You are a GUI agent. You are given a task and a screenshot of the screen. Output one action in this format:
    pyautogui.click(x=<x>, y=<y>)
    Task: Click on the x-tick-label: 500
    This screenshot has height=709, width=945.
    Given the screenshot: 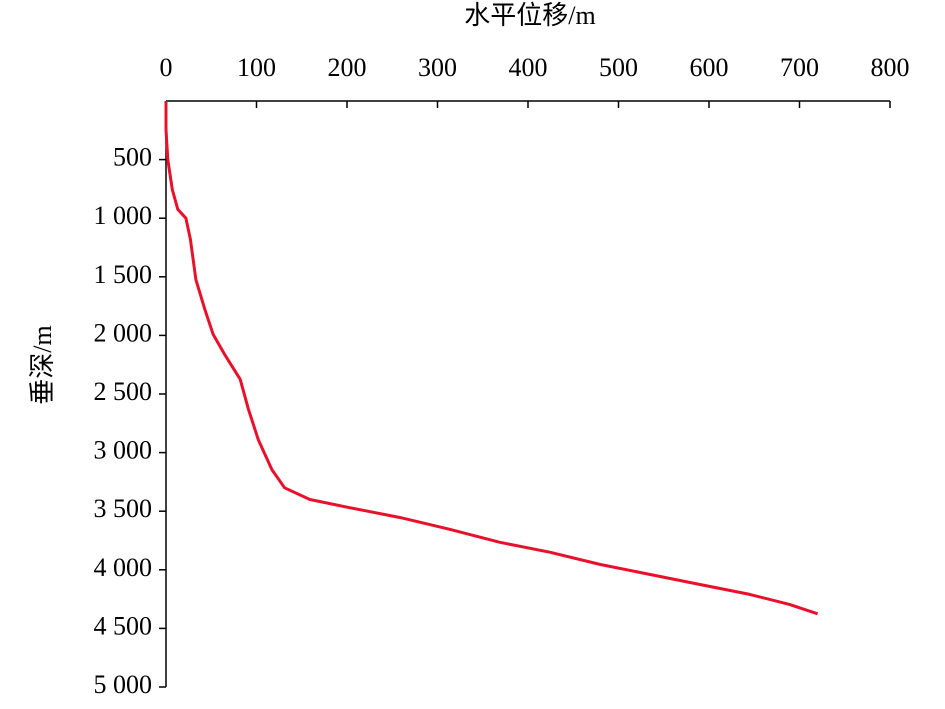 What is the action you would take?
    pyautogui.click(x=618, y=67)
    